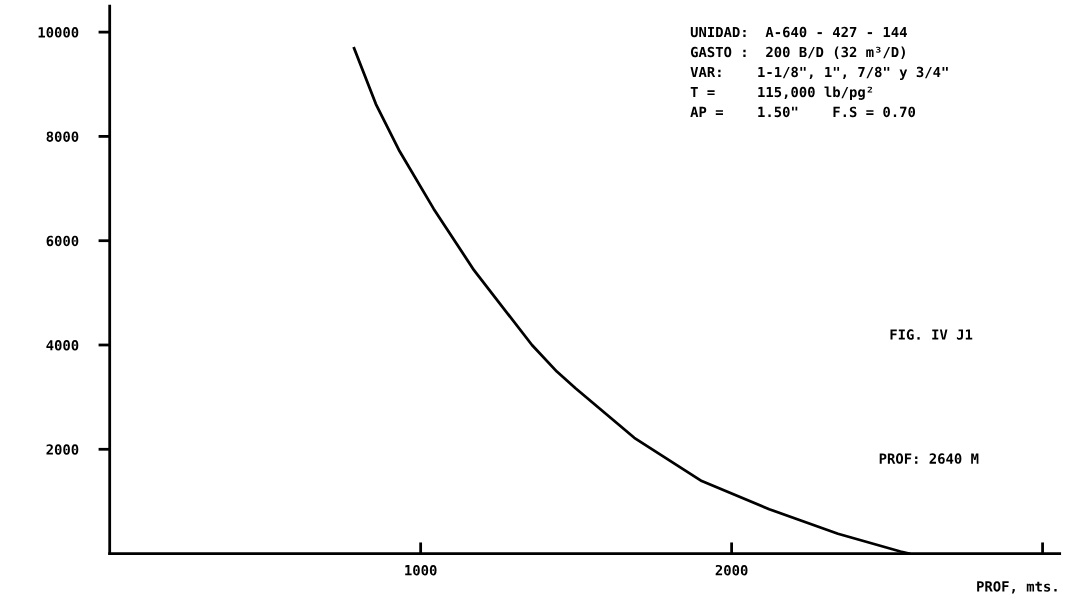 The image size is (1065, 605). Describe the element at coordinates (421, 570) in the screenshot. I see `x-tick-label: 1000` at that location.